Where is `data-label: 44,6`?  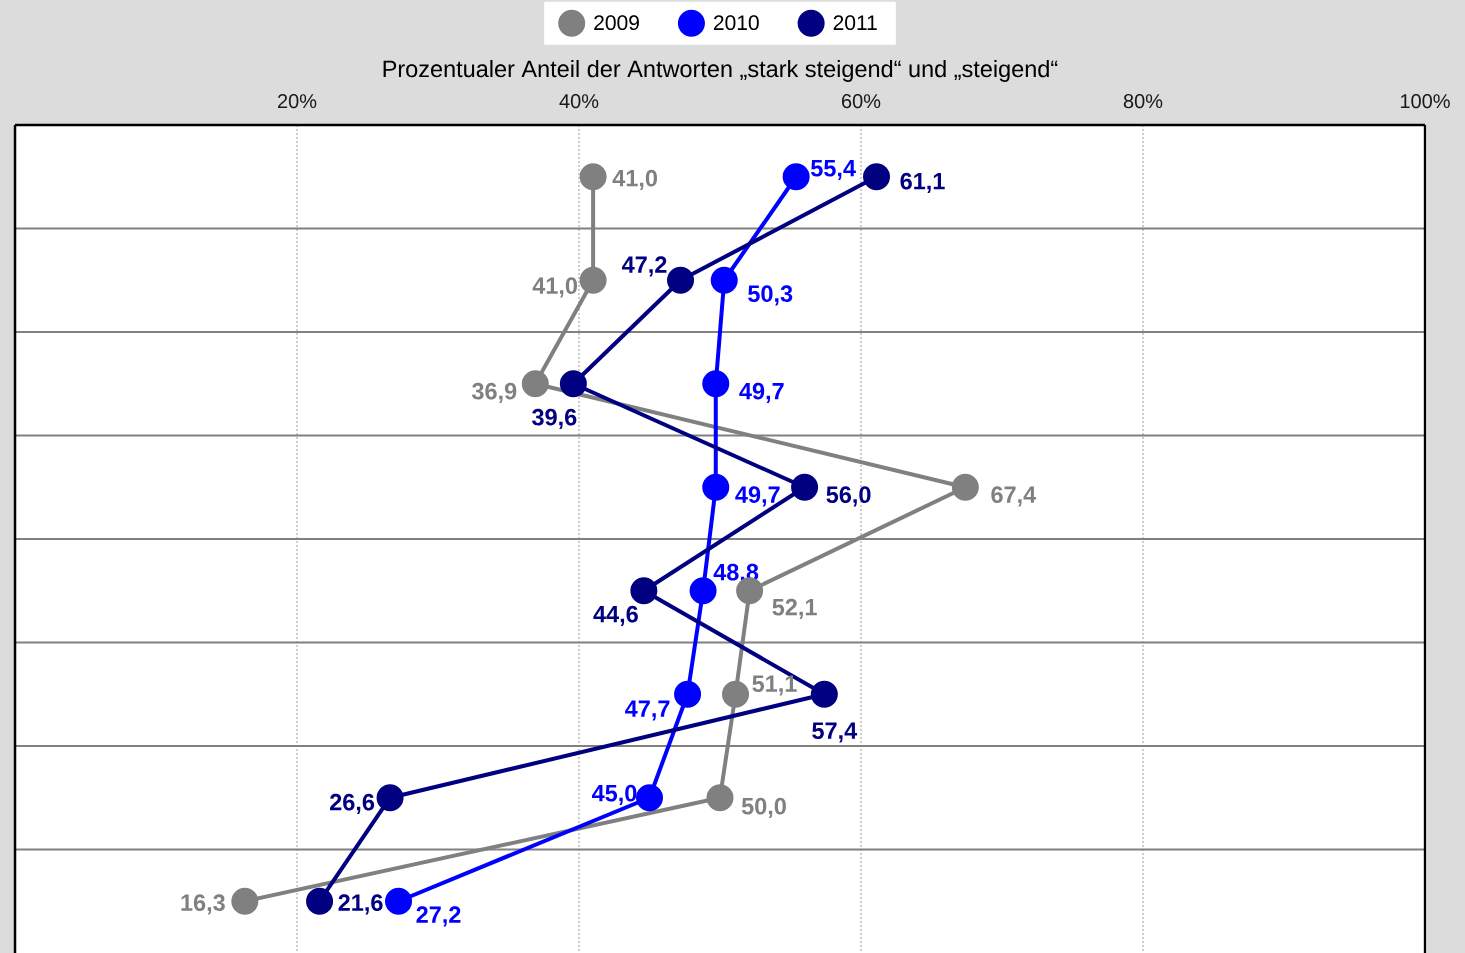 data-label: 44,6 is located at coordinates (615, 615).